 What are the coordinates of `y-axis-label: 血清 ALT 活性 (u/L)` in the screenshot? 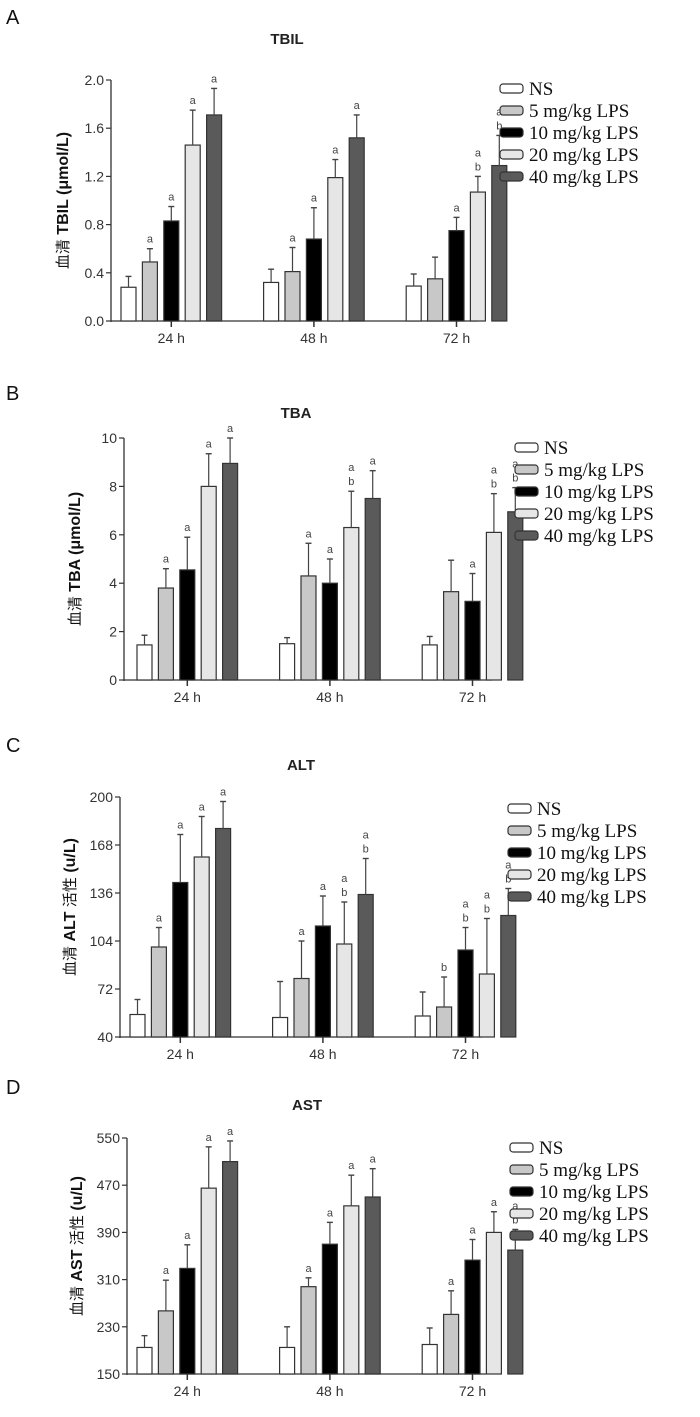 It's located at (70, 907).